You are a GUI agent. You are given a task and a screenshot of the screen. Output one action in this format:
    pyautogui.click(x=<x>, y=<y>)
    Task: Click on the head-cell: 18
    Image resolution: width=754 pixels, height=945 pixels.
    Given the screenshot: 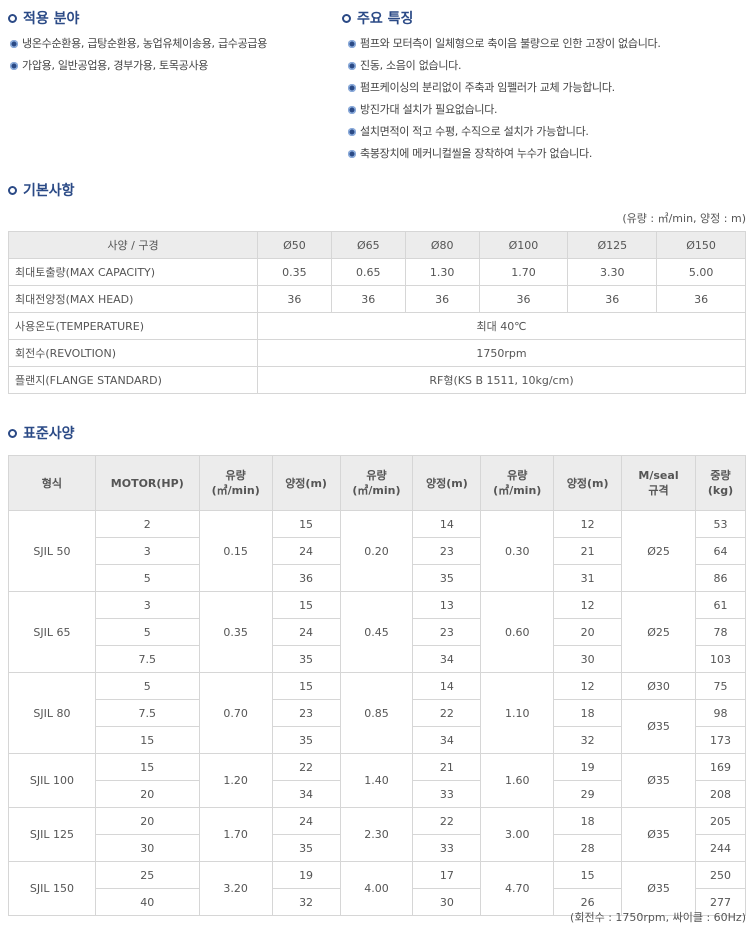 What is the action you would take?
    pyautogui.click(x=588, y=821)
    